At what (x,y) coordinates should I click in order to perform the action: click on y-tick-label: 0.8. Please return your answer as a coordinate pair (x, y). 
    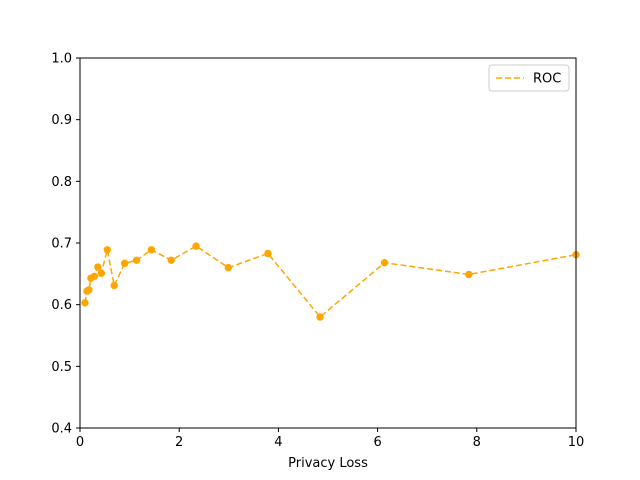
    Looking at the image, I should click on (61, 182).